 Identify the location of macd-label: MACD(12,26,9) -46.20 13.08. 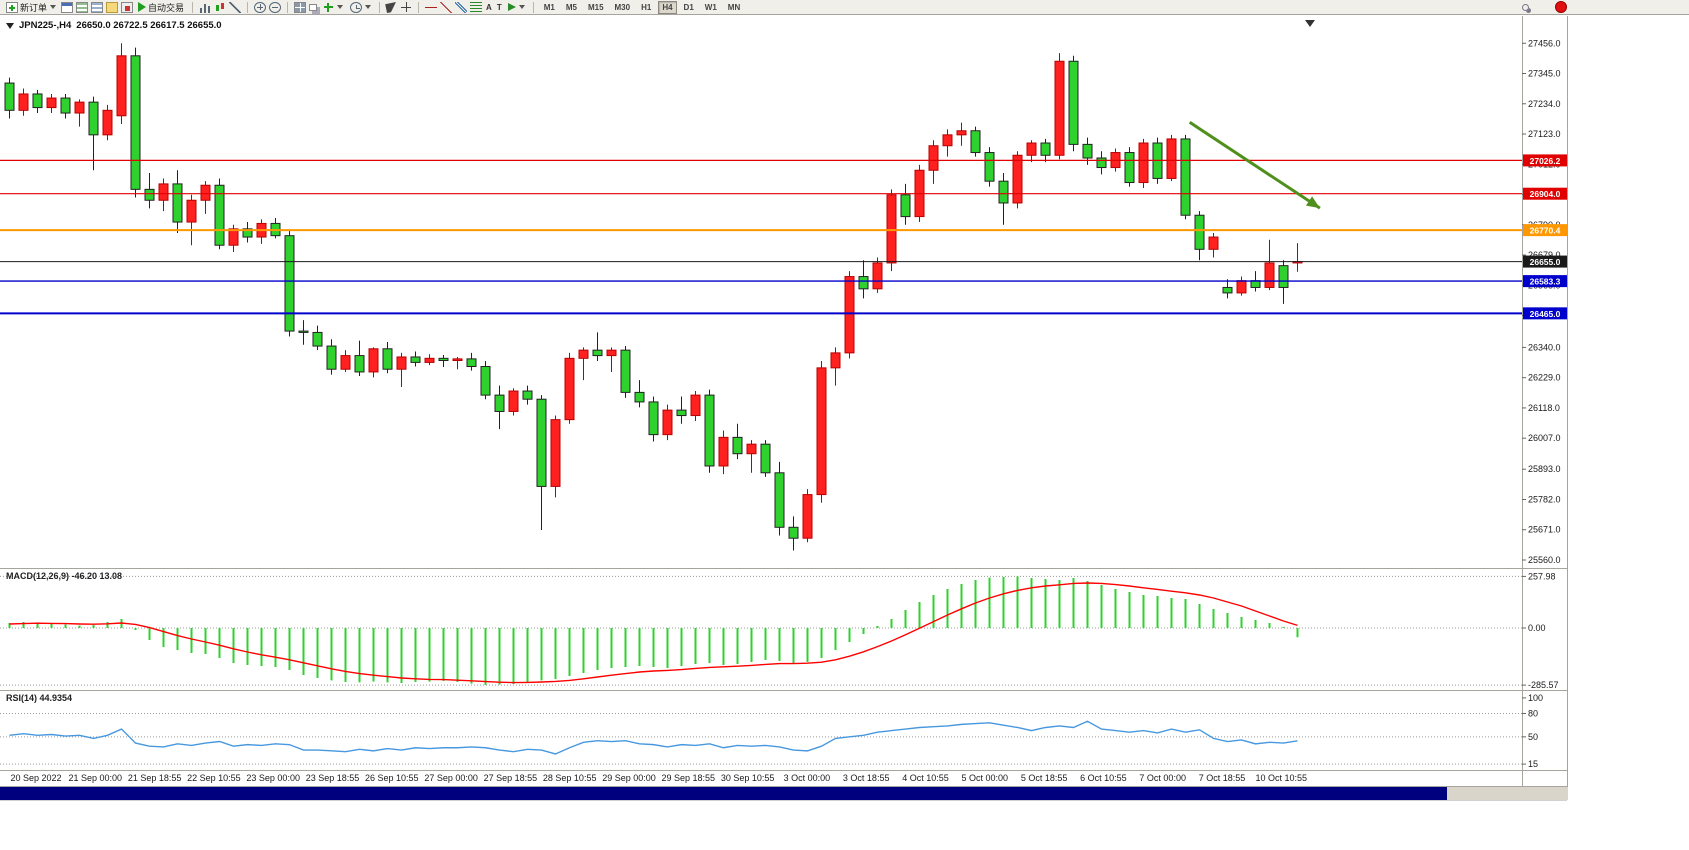
(64, 576).